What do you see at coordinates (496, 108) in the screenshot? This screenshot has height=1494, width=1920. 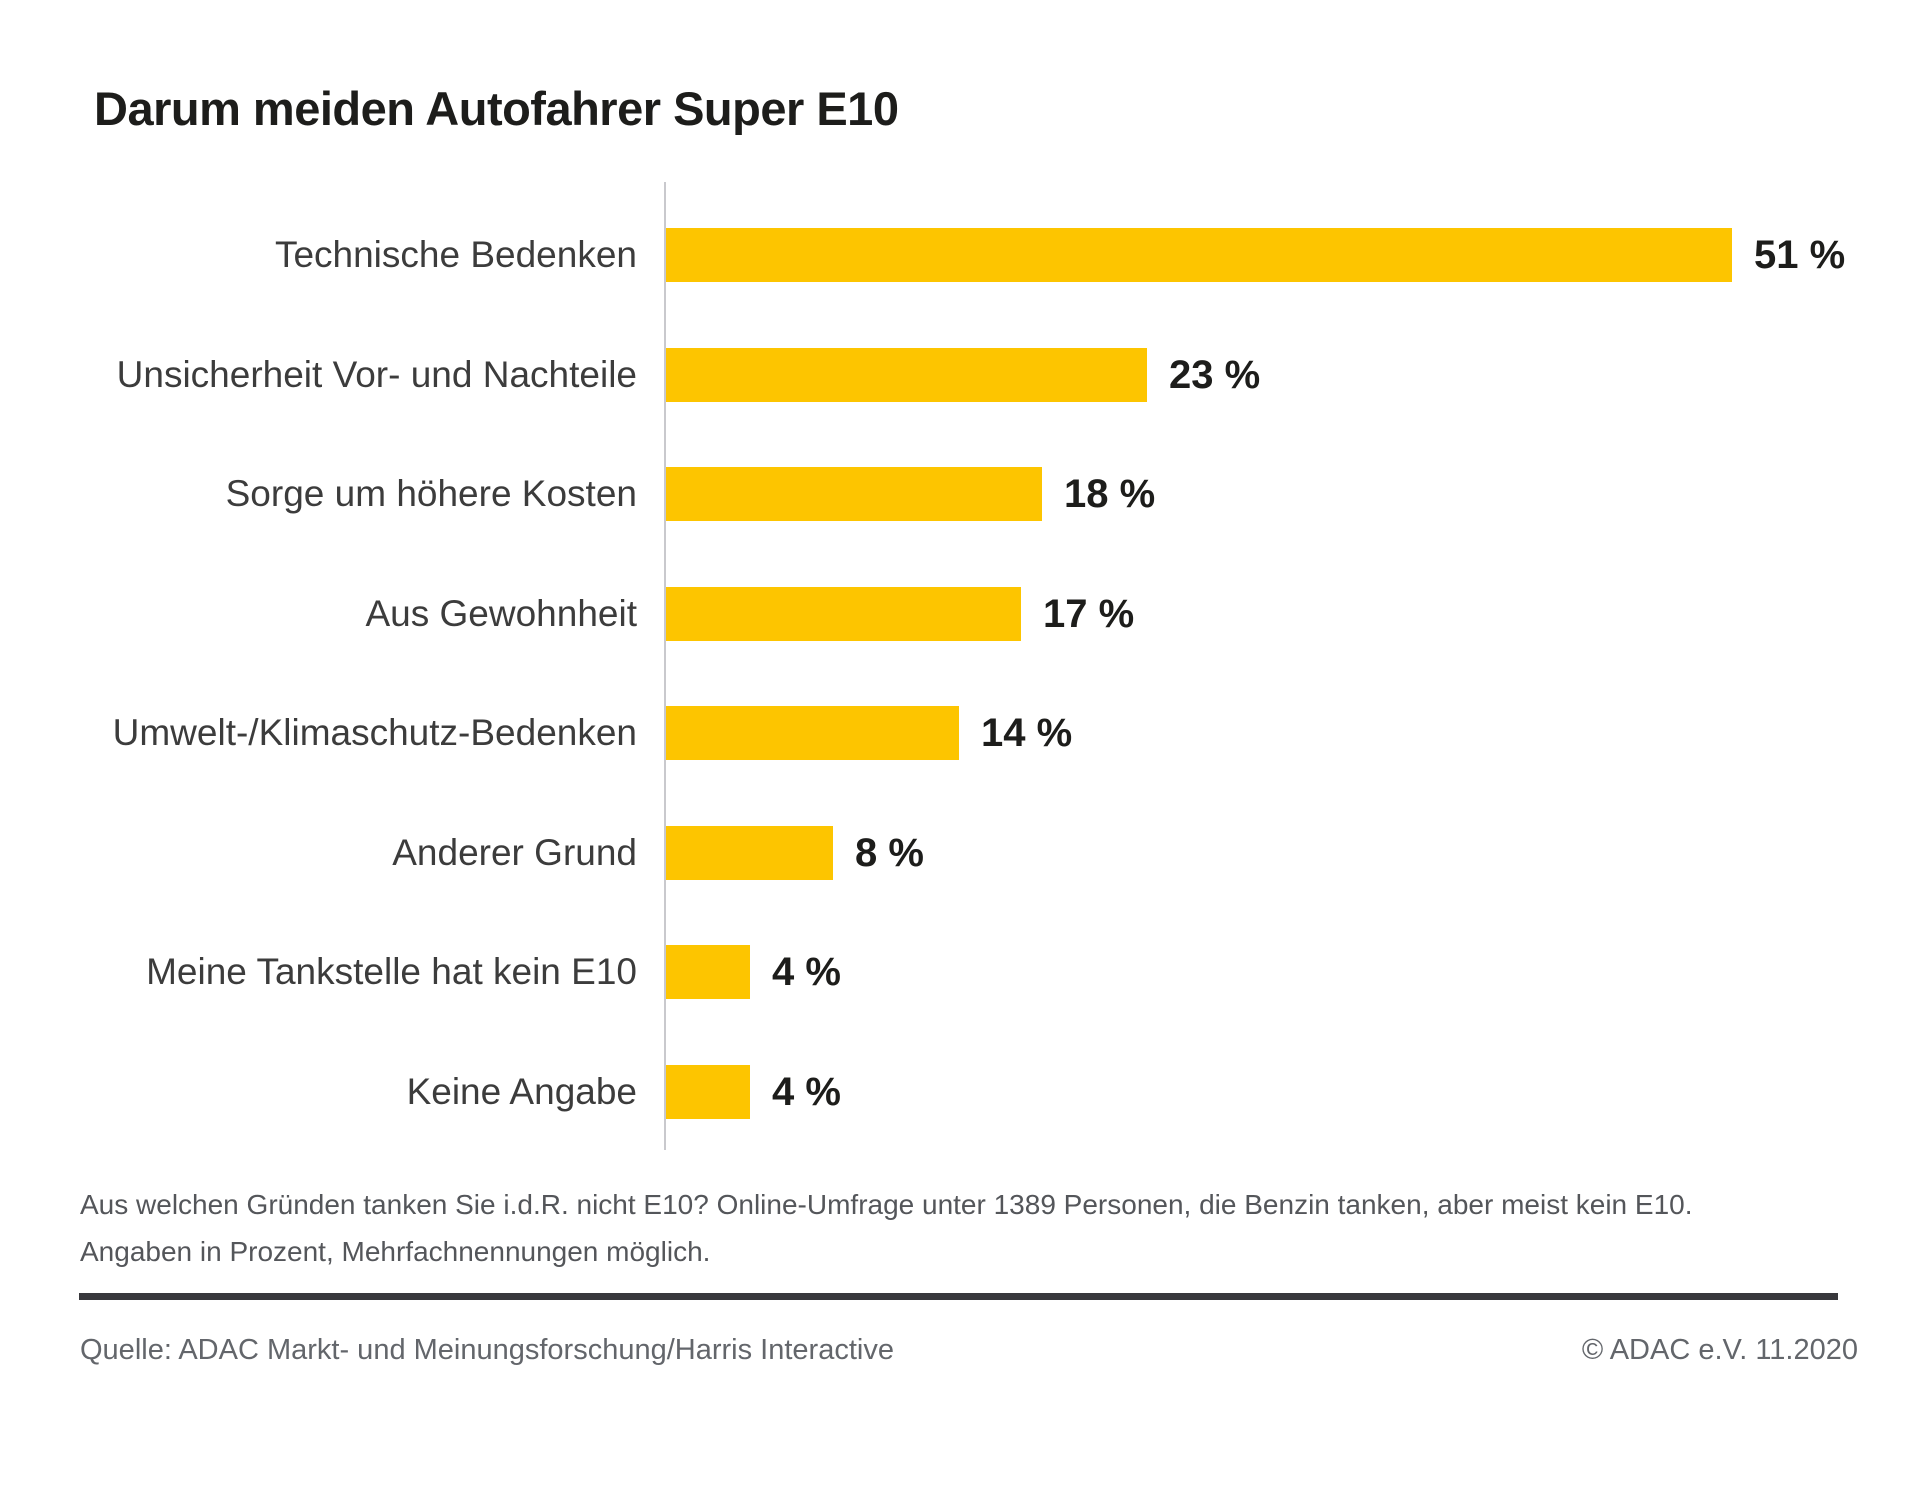 I see `chart-title: Darum meiden Autofahrer Super E10` at bounding box center [496, 108].